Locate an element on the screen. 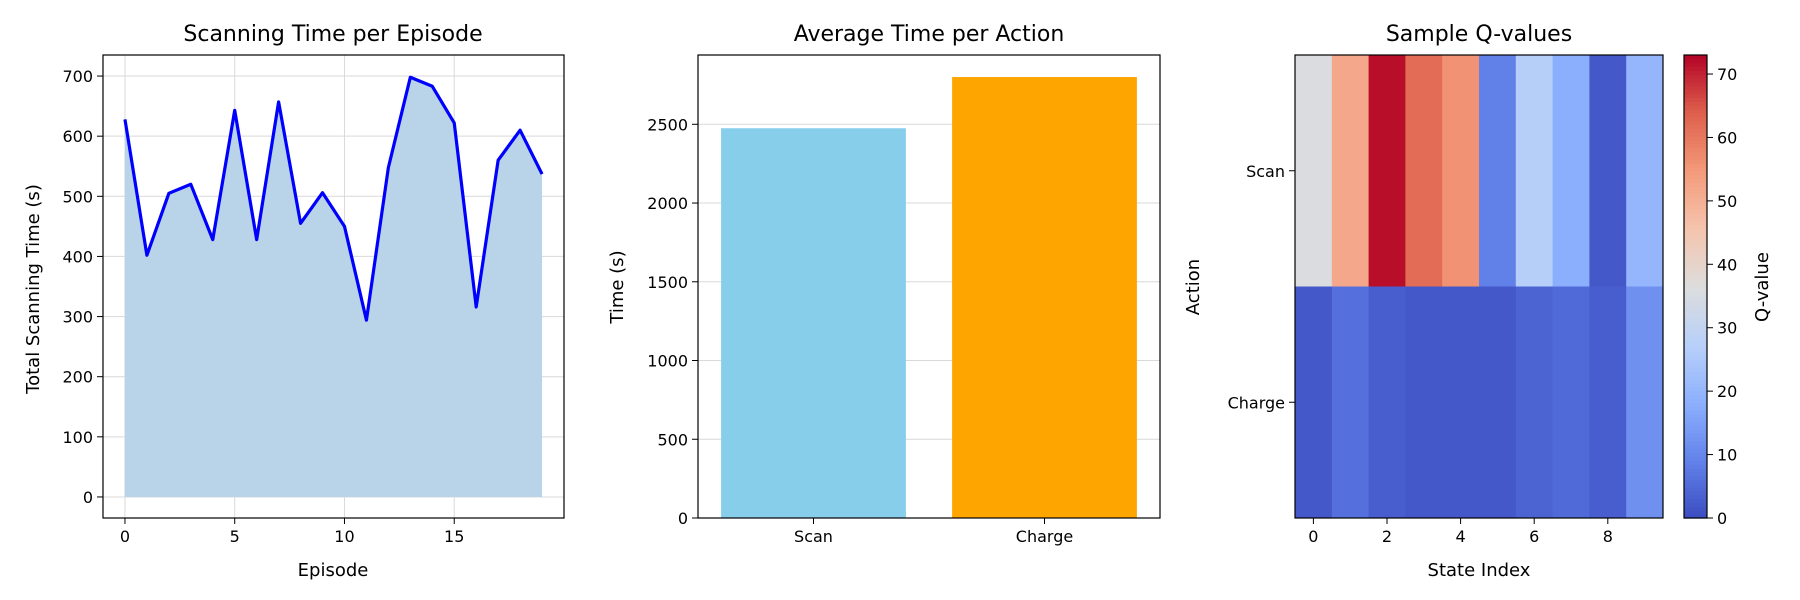 Image resolution: width=1800 pixels, height=600 pixels. y-tick-label: 0 is located at coordinates (683, 518).